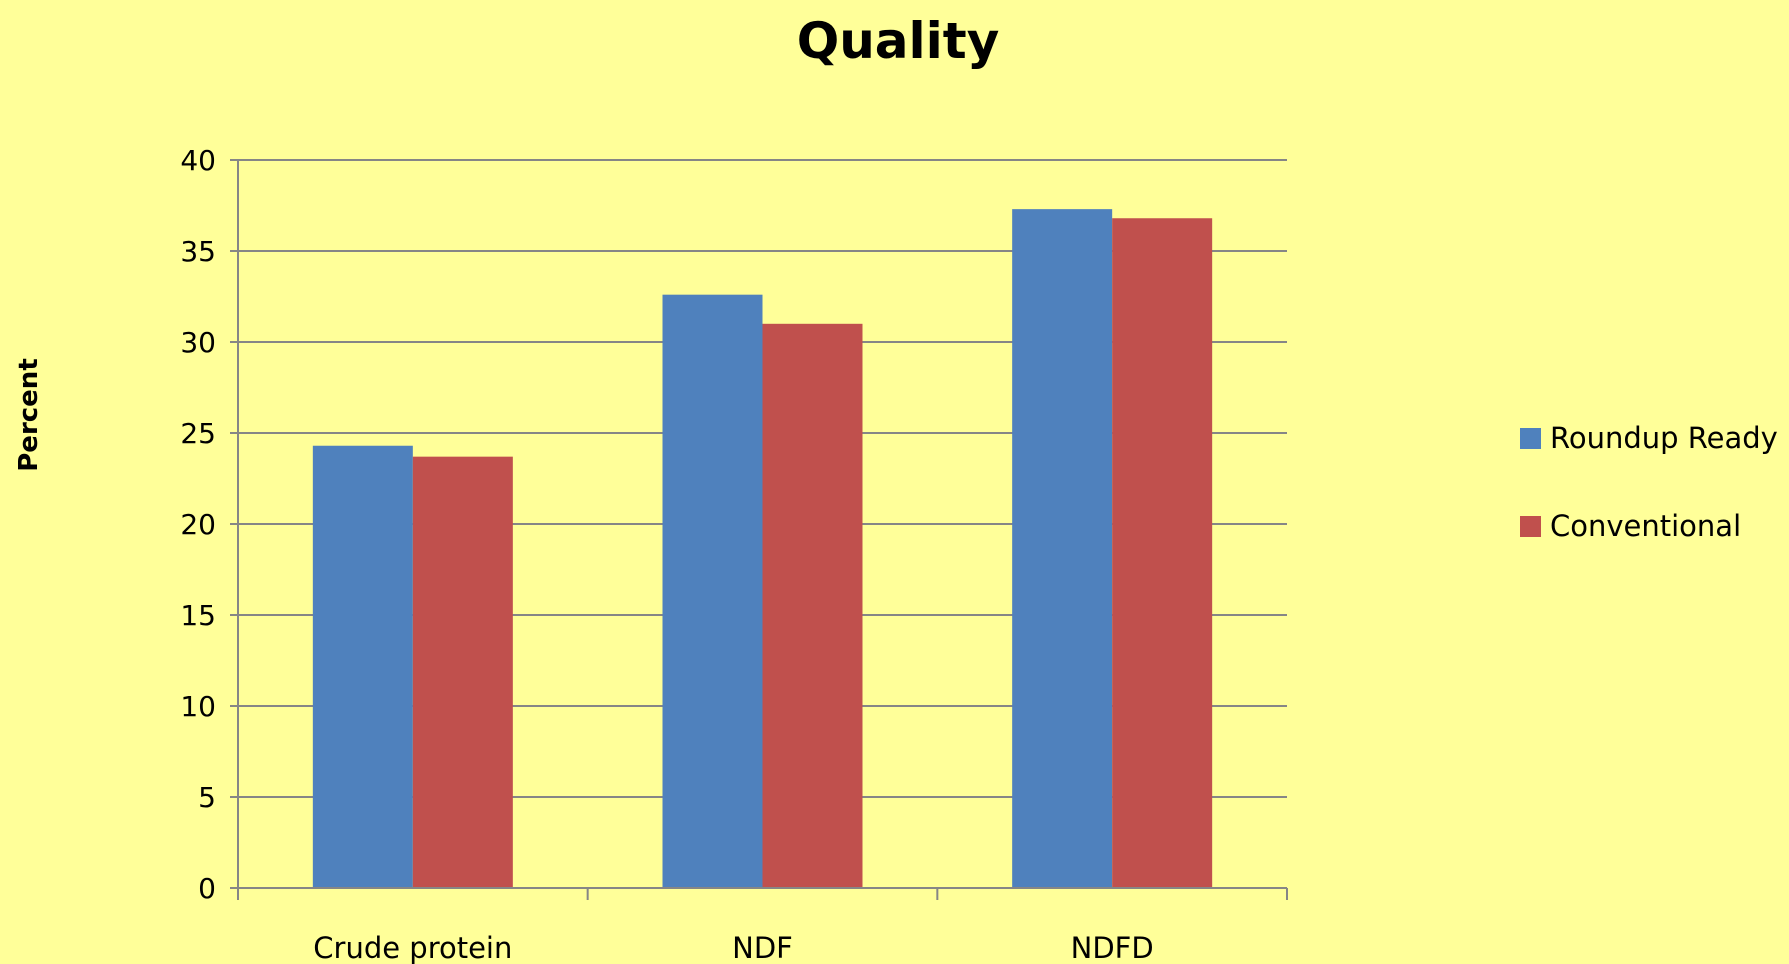  I want to click on y-tick-label-0: 0, so click(207, 888).